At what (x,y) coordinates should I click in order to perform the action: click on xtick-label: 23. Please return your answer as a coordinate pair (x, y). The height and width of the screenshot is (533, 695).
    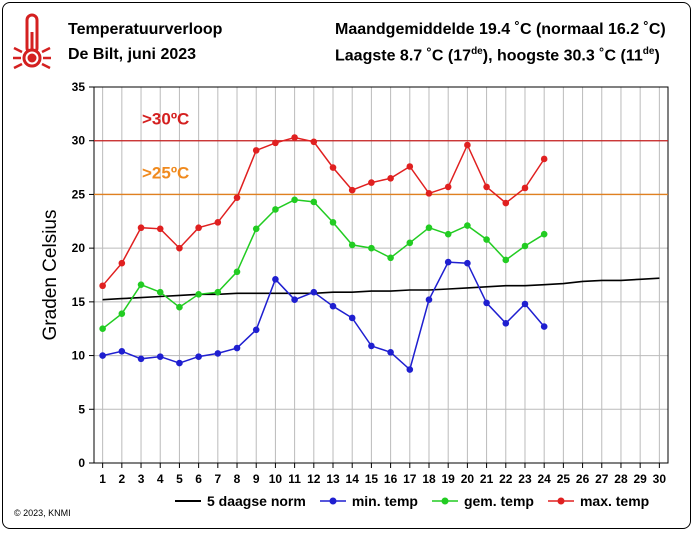
    Looking at the image, I should click on (525, 479).